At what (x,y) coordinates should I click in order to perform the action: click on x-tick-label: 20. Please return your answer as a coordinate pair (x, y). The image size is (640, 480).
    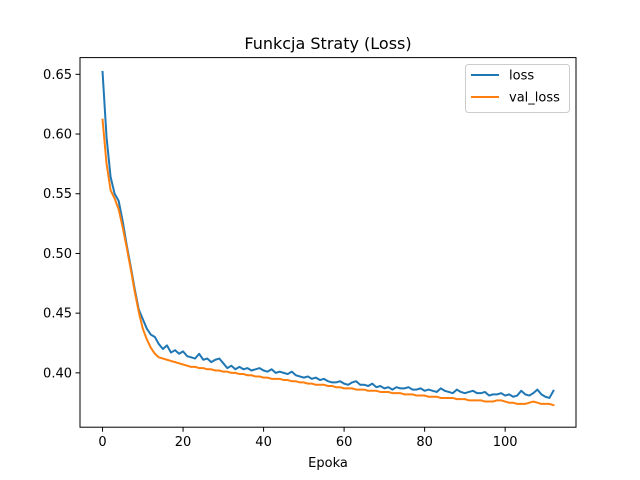
    Looking at the image, I should click on (183, 442).